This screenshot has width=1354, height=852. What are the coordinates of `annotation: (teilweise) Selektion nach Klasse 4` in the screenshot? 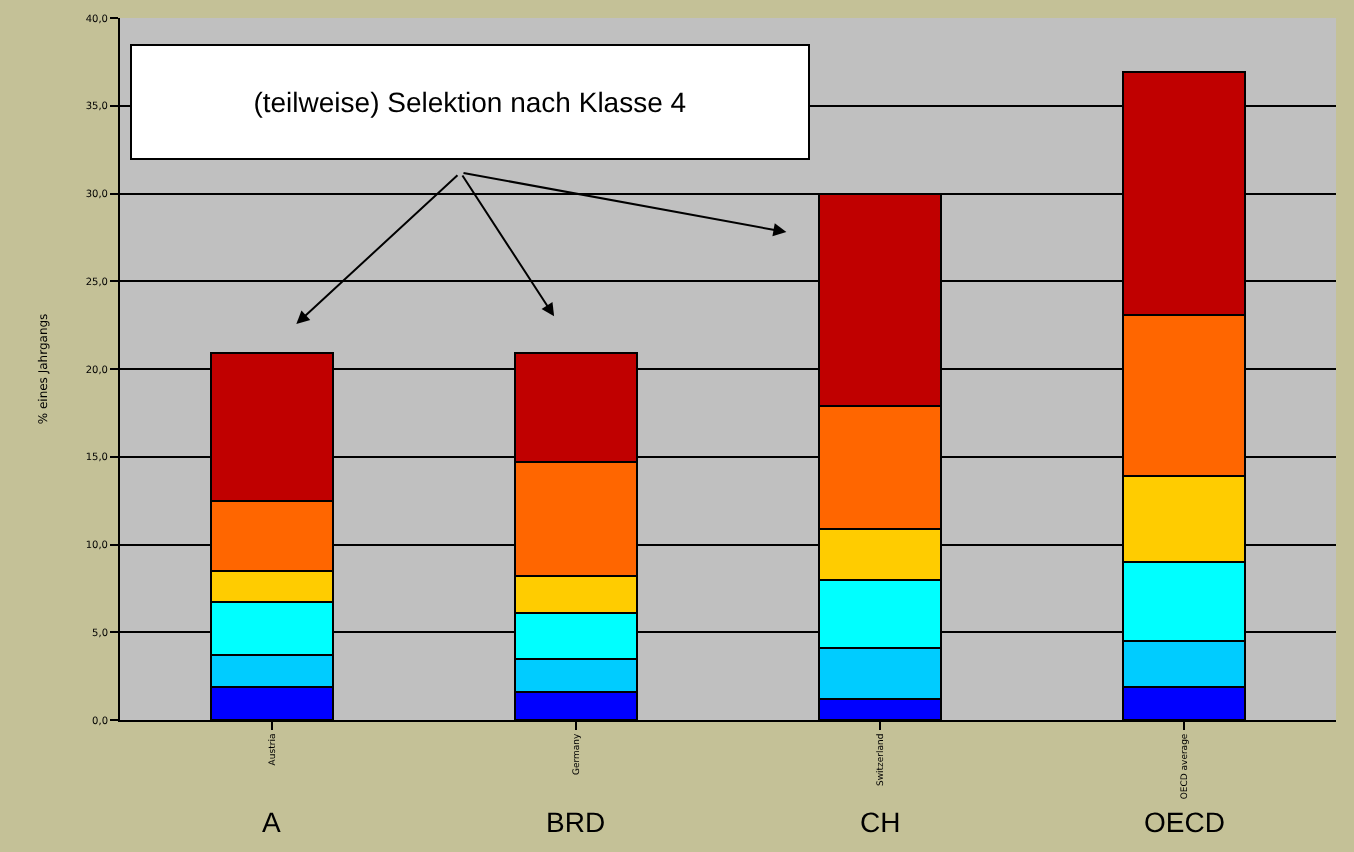 It's located at (470, 102).